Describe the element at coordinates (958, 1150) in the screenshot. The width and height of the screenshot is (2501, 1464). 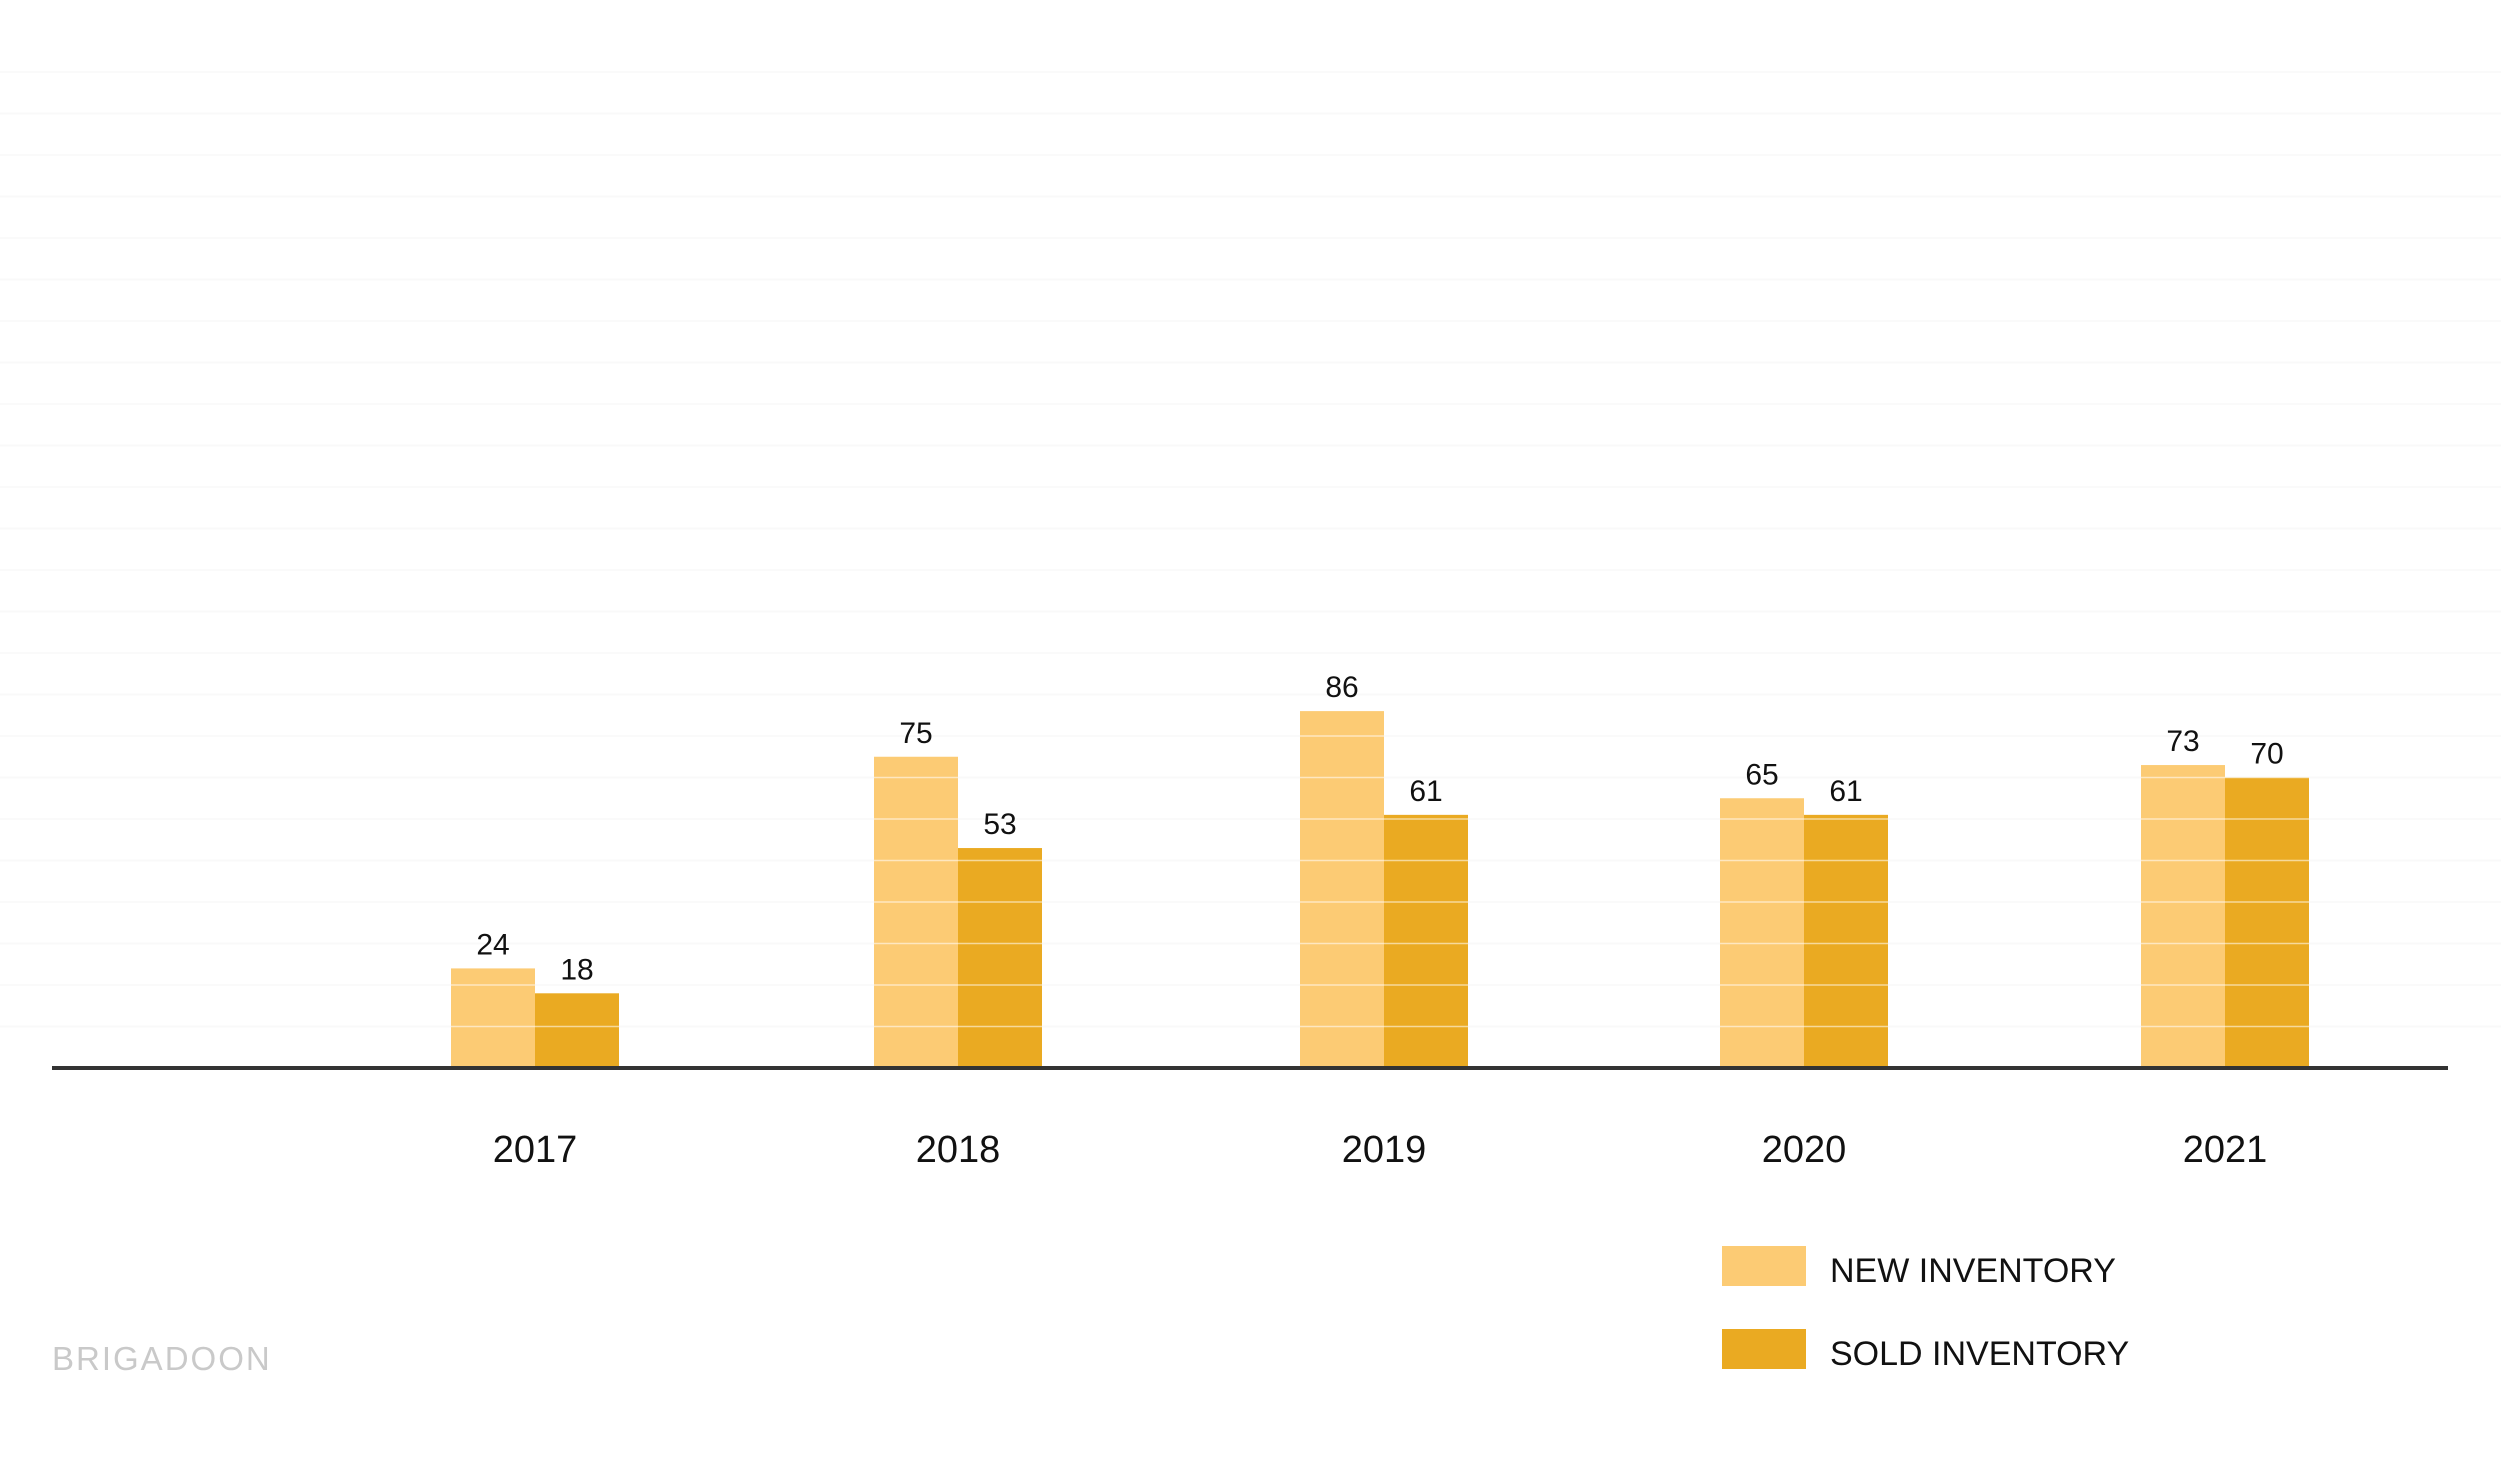
I see `x-tick-label-2018: 2018` at that location.